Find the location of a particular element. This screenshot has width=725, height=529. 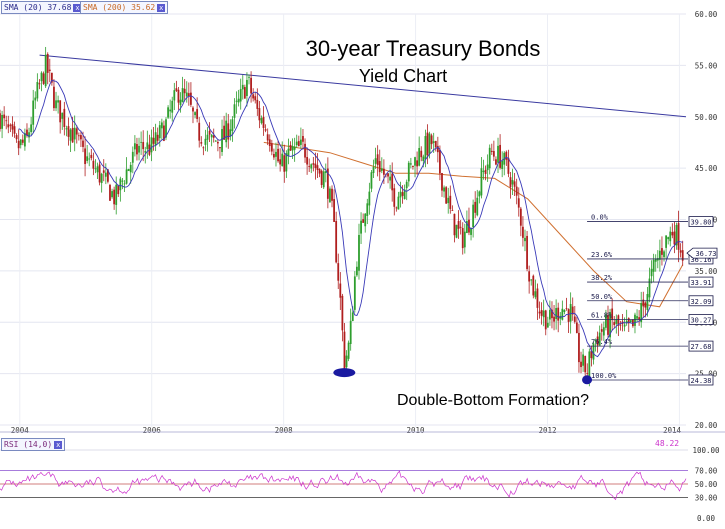

chart-title: 30-year Treasury Bonds is located at coordinates (423, 48).